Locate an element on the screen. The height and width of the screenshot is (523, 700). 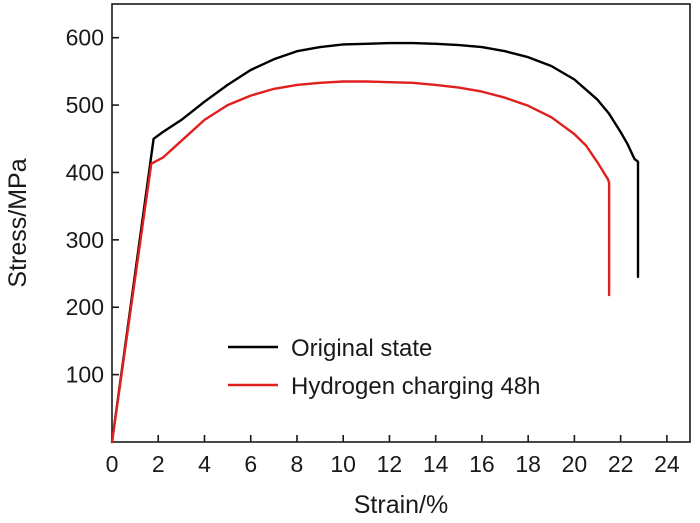
x-tick-label: 14 is located at coordinates (436, 464).